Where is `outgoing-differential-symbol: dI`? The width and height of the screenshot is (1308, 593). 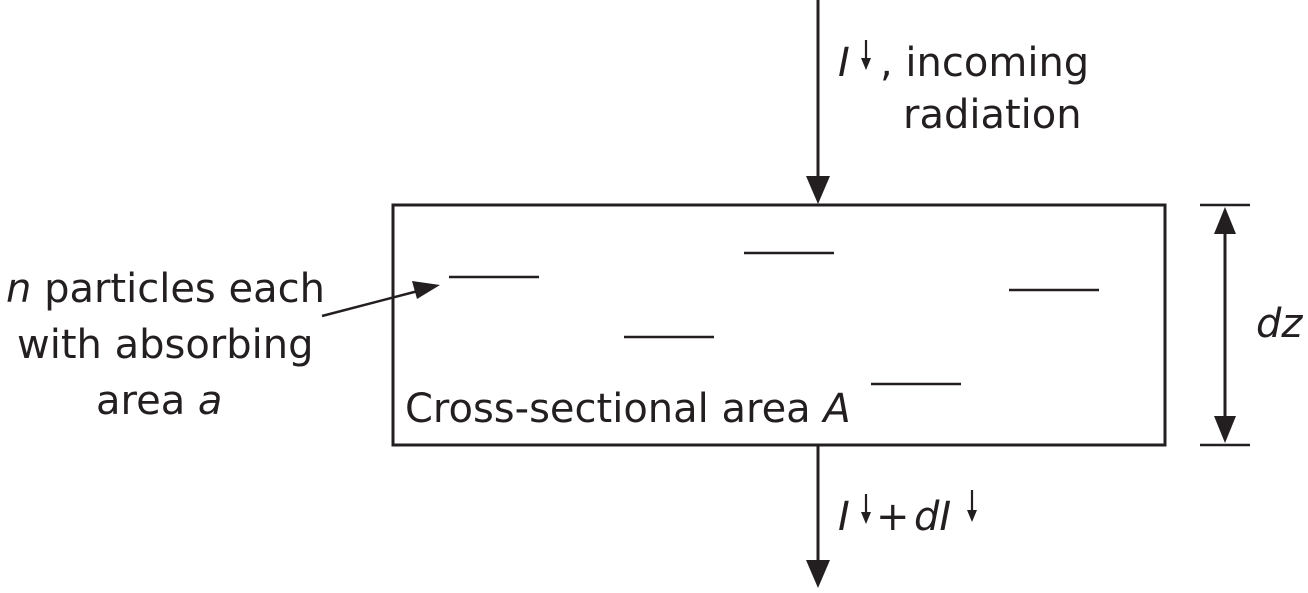
outgoing-differential-symbol: dI is located at coordinates (932, 517).